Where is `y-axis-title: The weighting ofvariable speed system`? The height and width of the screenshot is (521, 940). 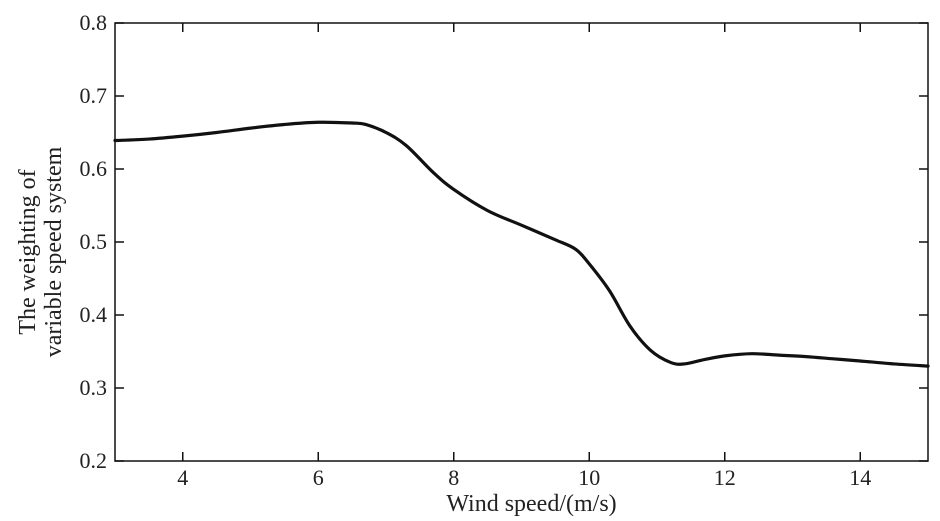 y-axis-title: The weighting ofvariable speed system is located at coordinates (41, 251).